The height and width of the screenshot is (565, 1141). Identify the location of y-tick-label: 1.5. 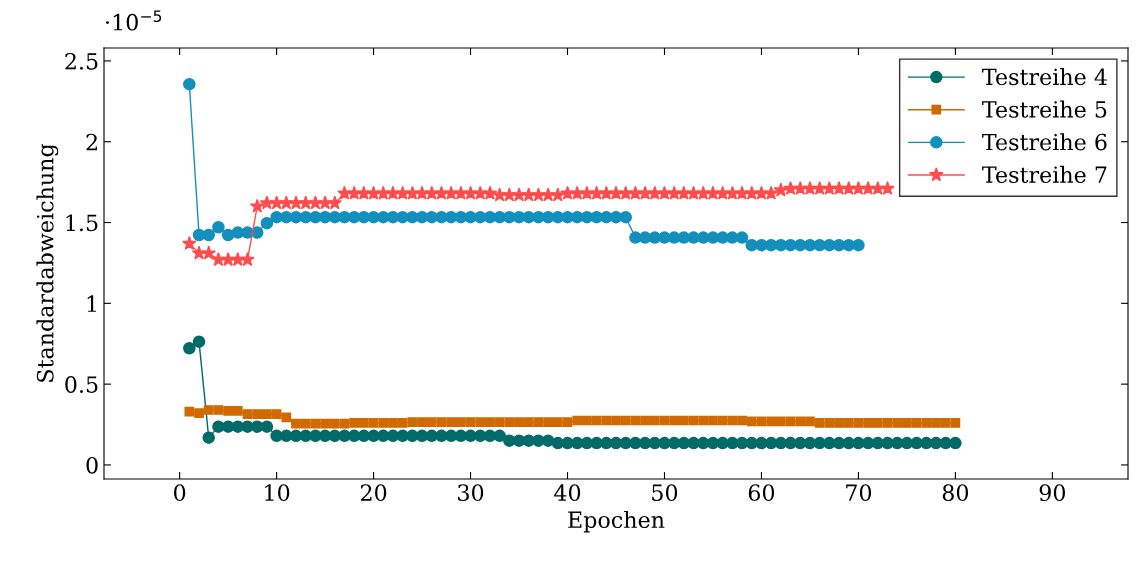
(82, 223).